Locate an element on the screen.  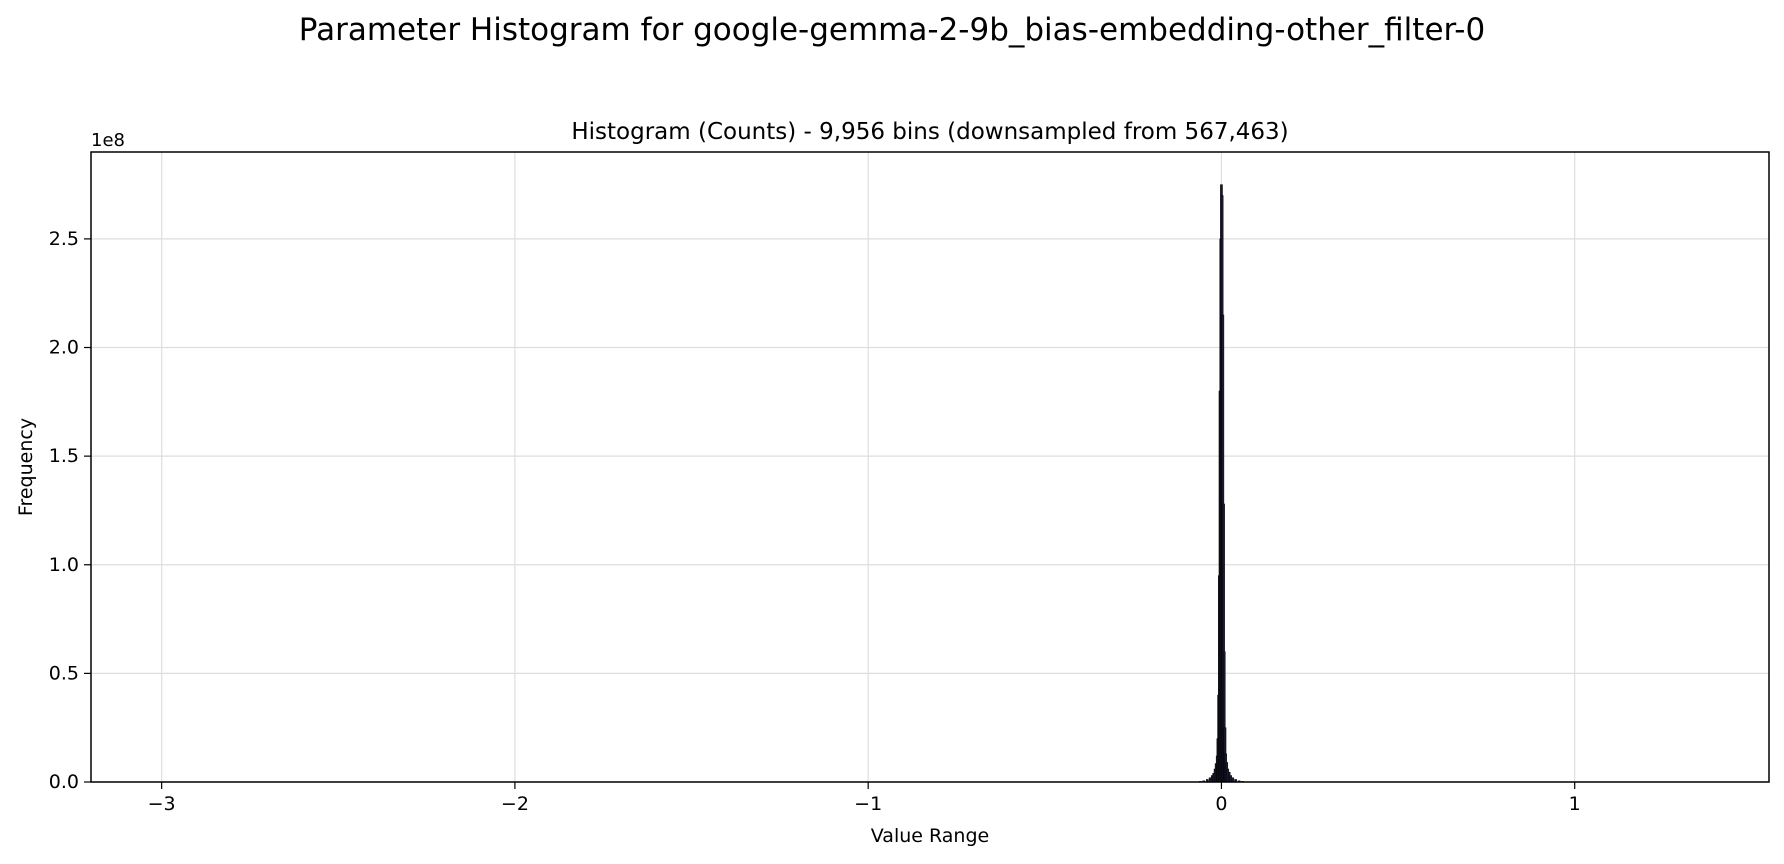
y-tick-label-2: 1.0 is located at coordinates (64, 565).